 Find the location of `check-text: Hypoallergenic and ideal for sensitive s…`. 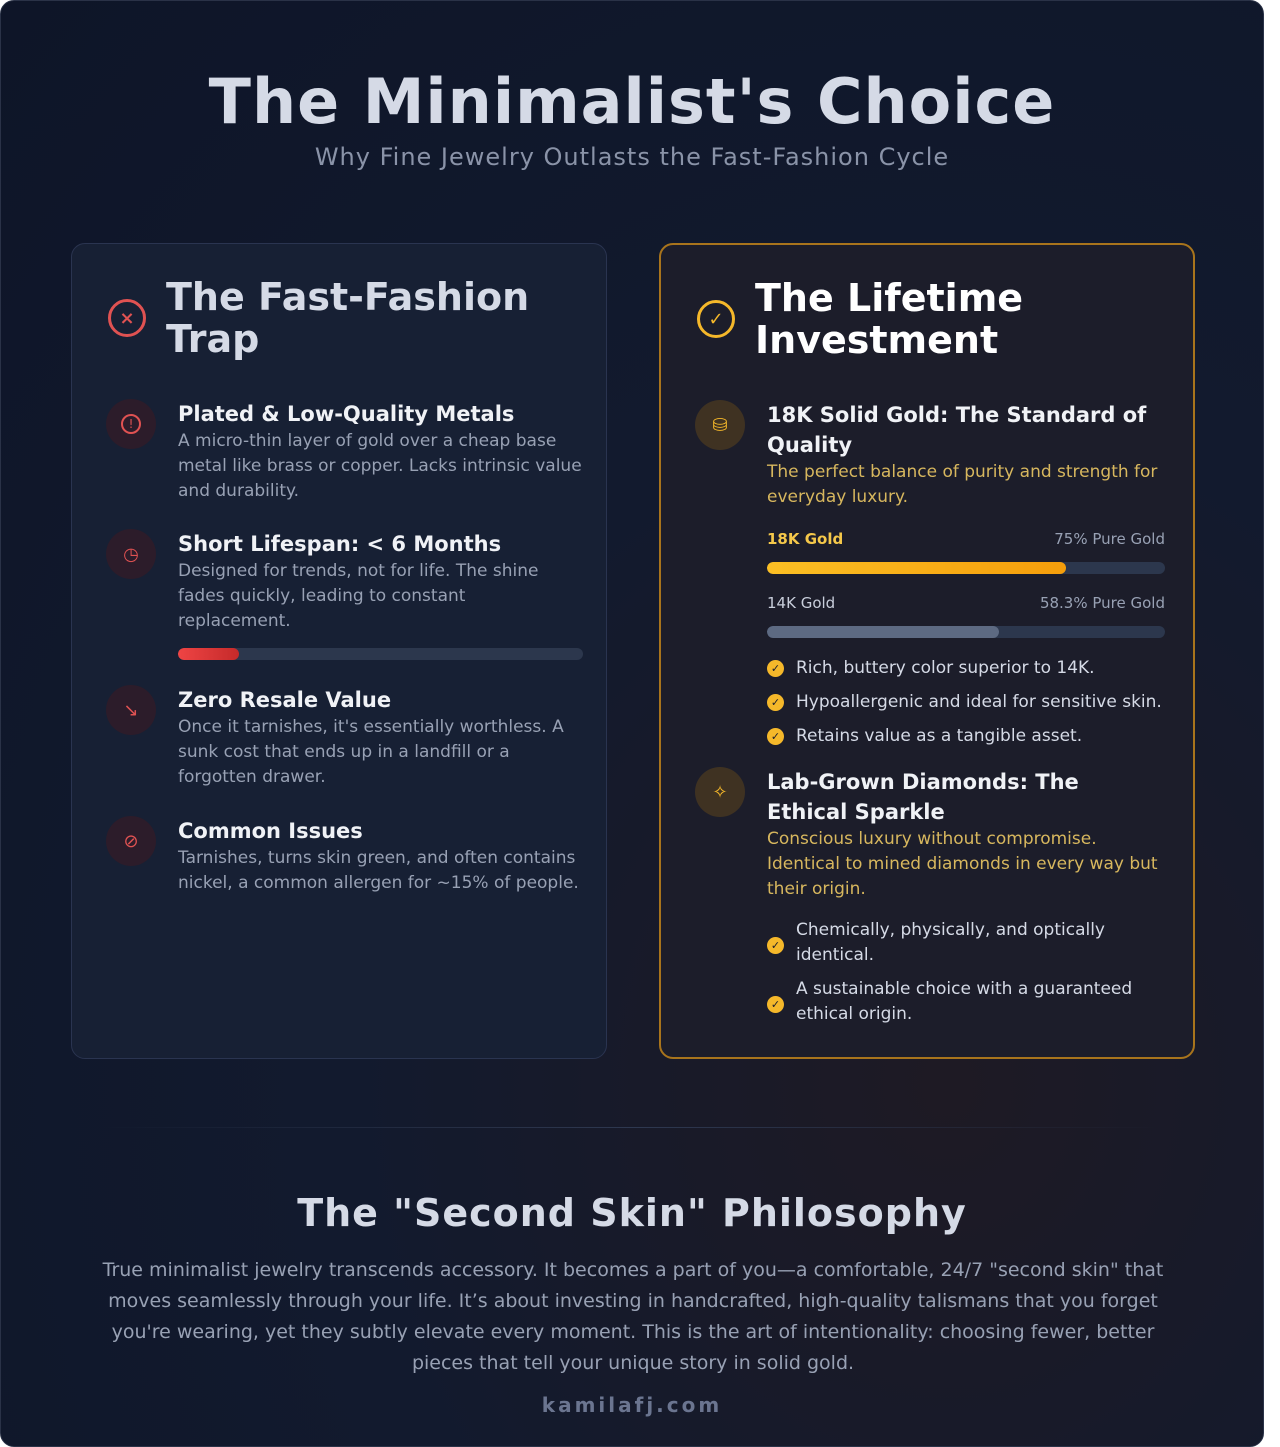

check-text: Hypoallergenic and ideal for sensitive s… is located at coordinates (979, 702).